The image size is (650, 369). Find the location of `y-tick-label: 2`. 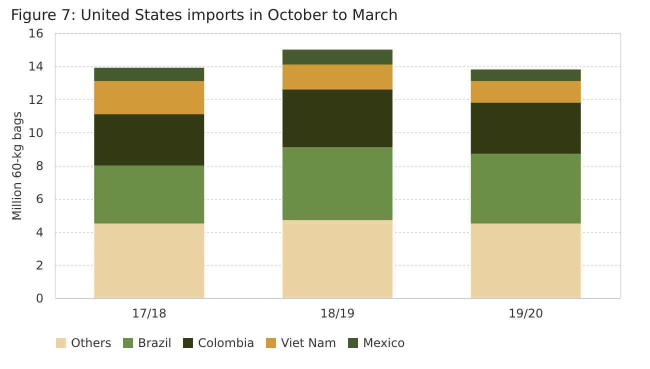

y-tick-label: 2 is located at coordinates (40, 265).